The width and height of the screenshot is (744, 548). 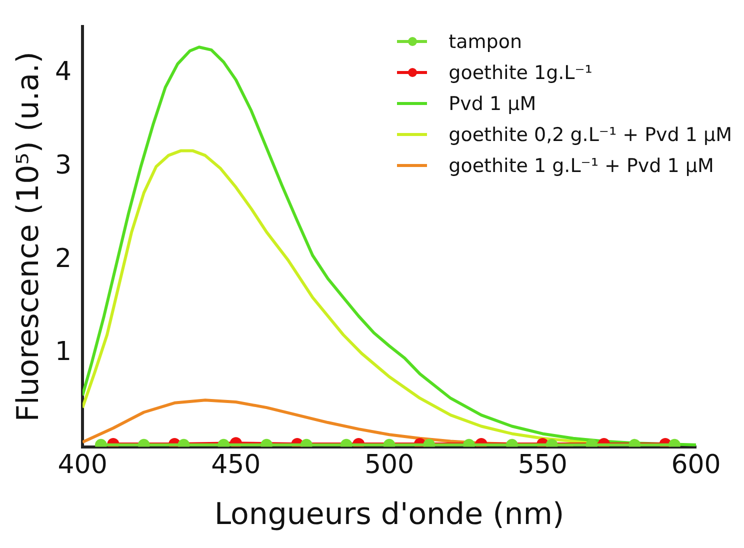 I want to click on x-tick-label: 500, so click(x=389, y=465).